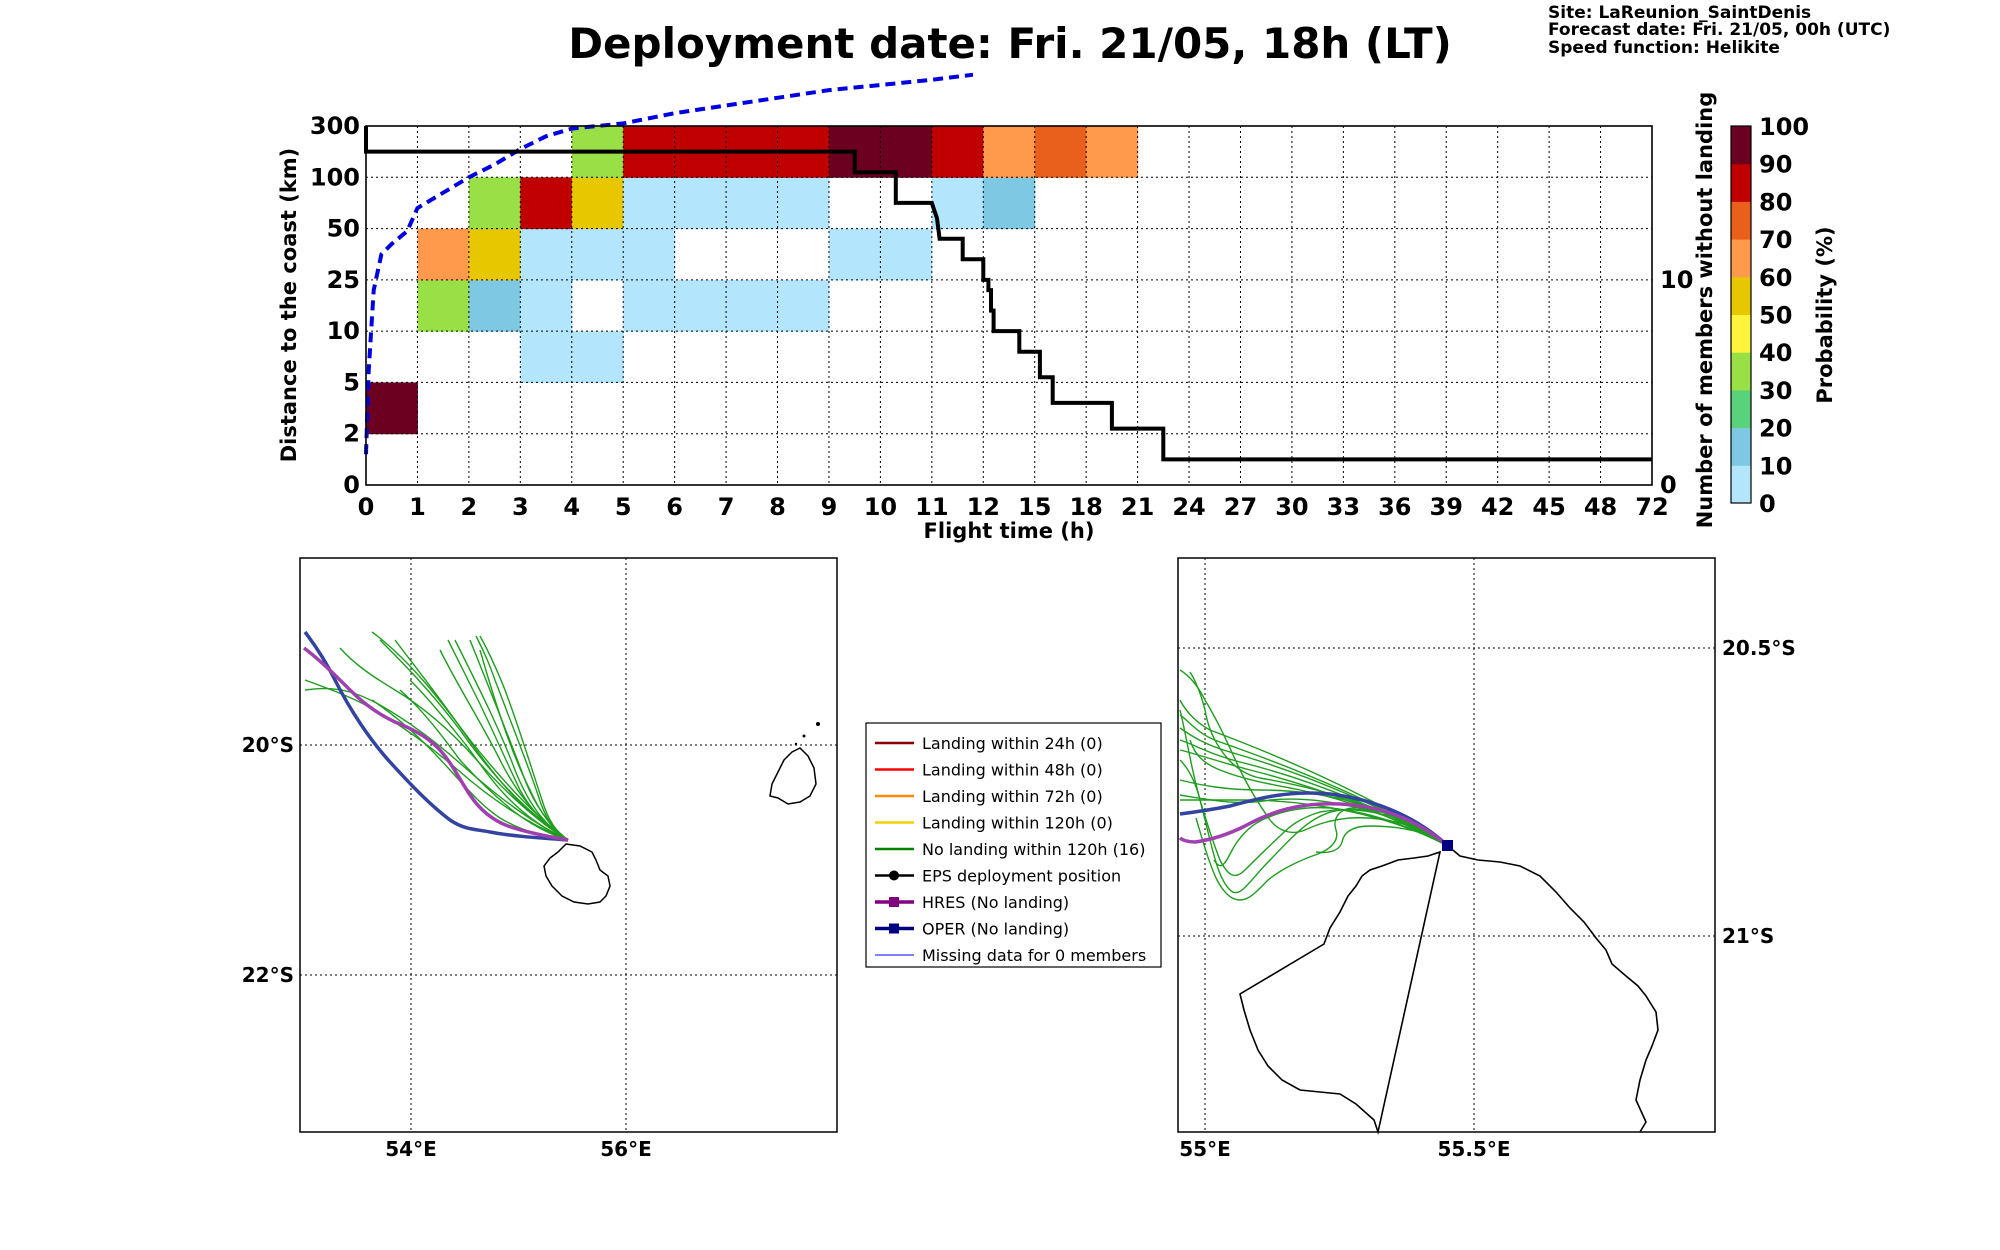 The height and width of the screenshot is (1250, 2000). What do you see at coordinates (972, 902) in the screenshot?
I see `legend-item-6: HRES (No landing)` at bounding box center [972, 902].